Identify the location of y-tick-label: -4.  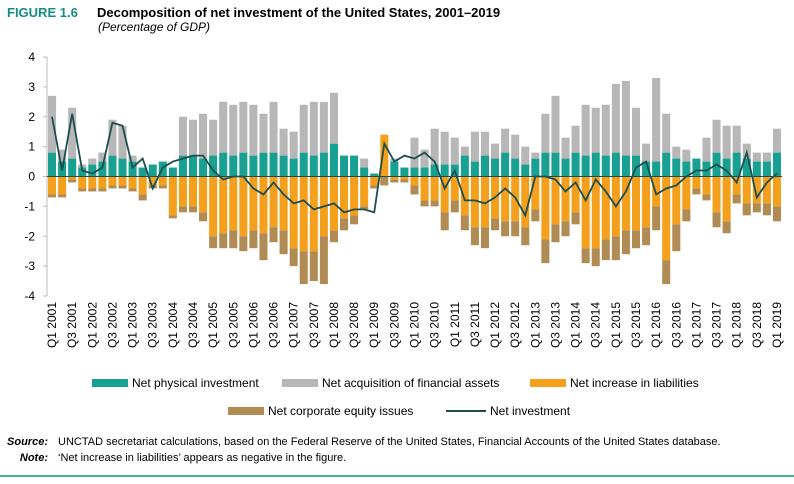
(29, 296).